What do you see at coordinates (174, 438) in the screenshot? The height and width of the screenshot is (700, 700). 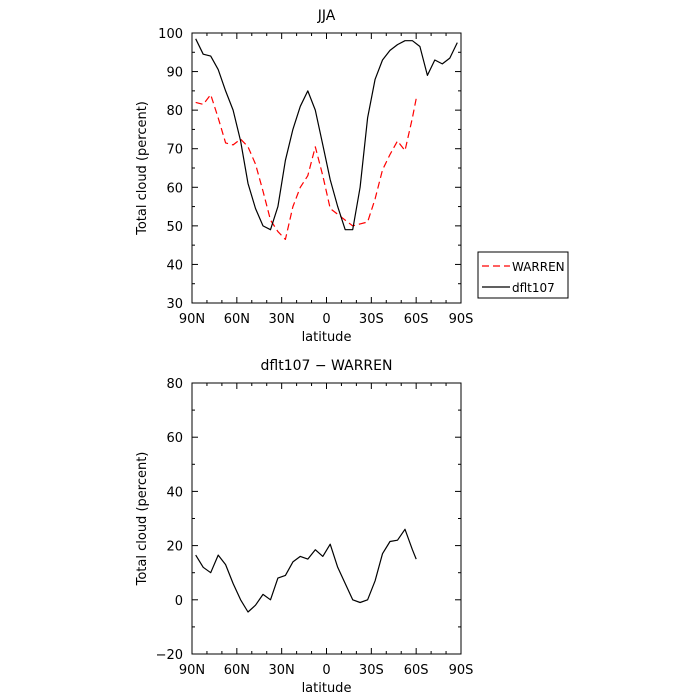 I see `chart2-y-tick-label: 60` at bounding box center [174, 438].